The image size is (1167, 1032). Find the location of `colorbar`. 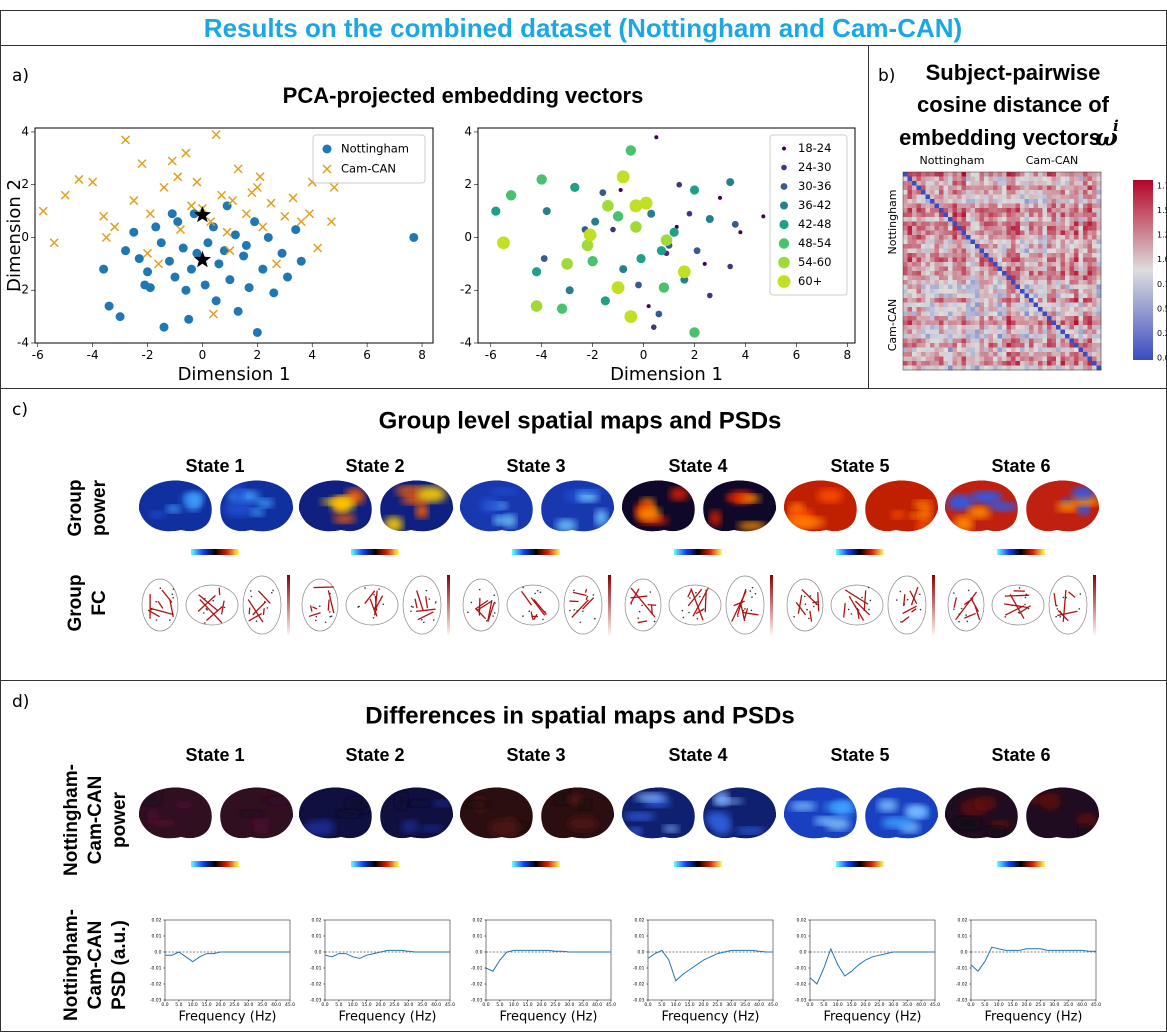

colorbar is located at coordinates (609, 605).